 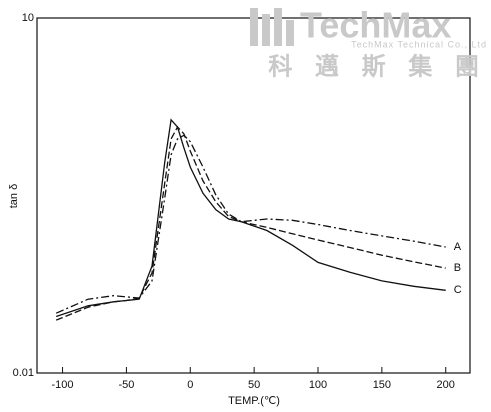 What do you see at coordinates (377, 66) in the screenshot?
I see `watermark-chinese: 科 邁 斯 集 團` at bounding box center [377, 66].